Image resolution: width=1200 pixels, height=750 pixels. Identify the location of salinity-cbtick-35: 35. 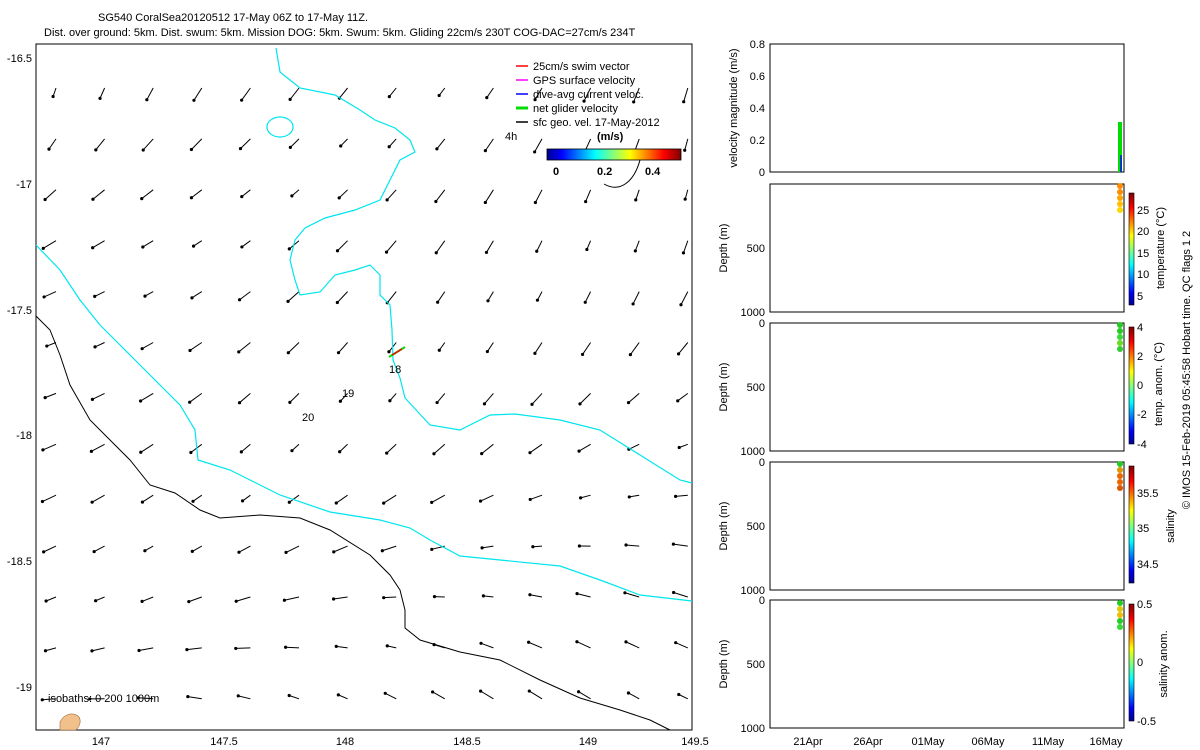
(1143, 529).